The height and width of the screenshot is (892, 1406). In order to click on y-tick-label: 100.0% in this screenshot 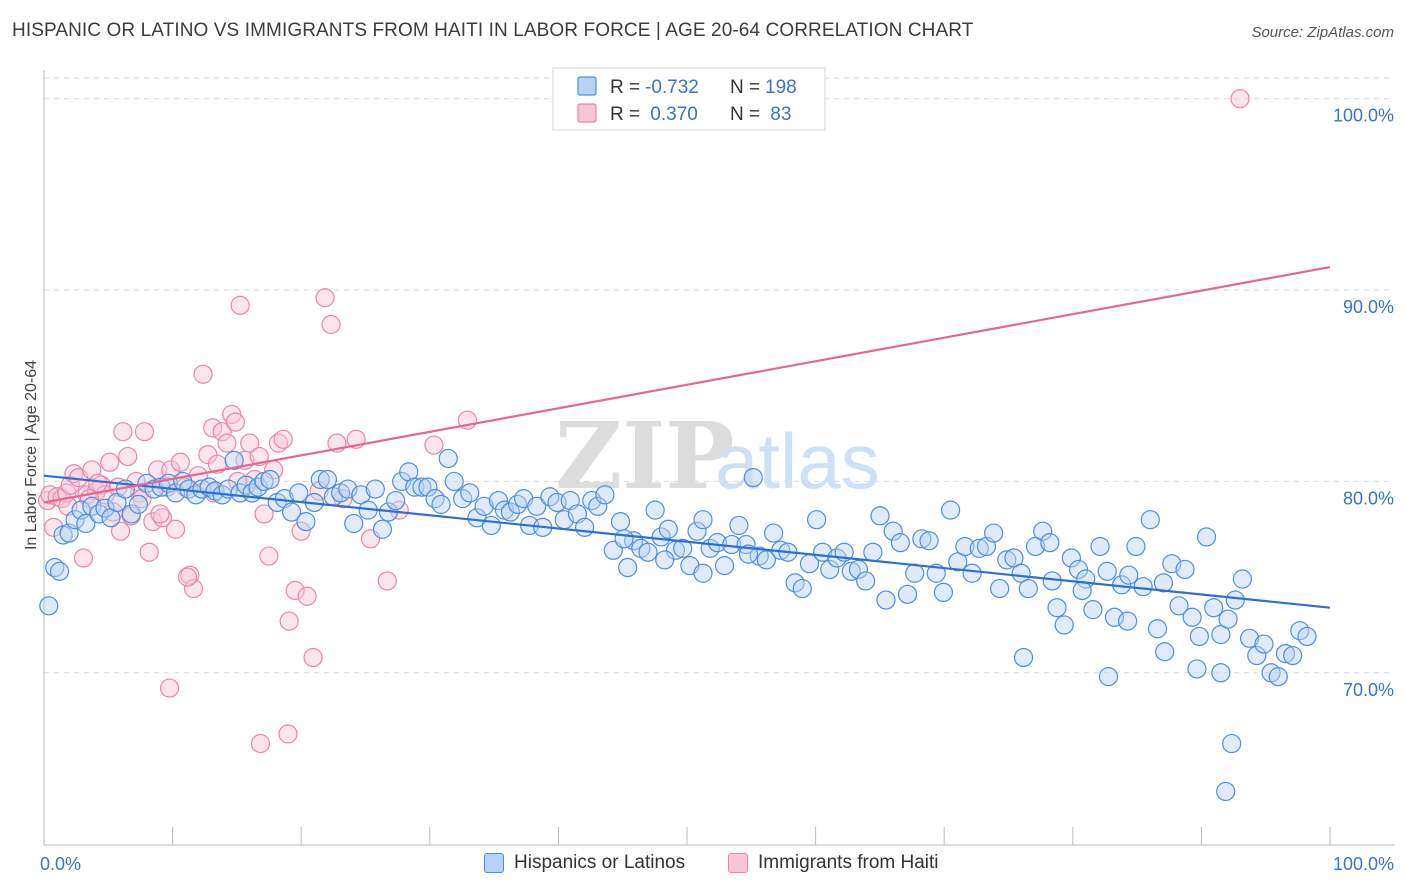, I will do `click(1363, 116)`.